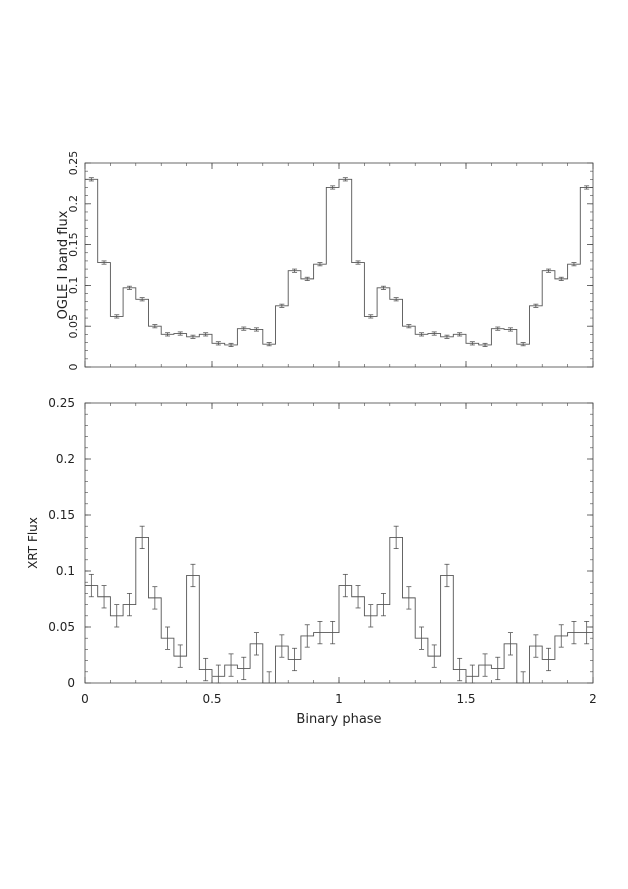 Image resolution: width=628 pixels, height=889 pixels. Describe the element at coordinates (338, 719) in the screenshot. I see `x-axis-label: Binary phase` at that location.